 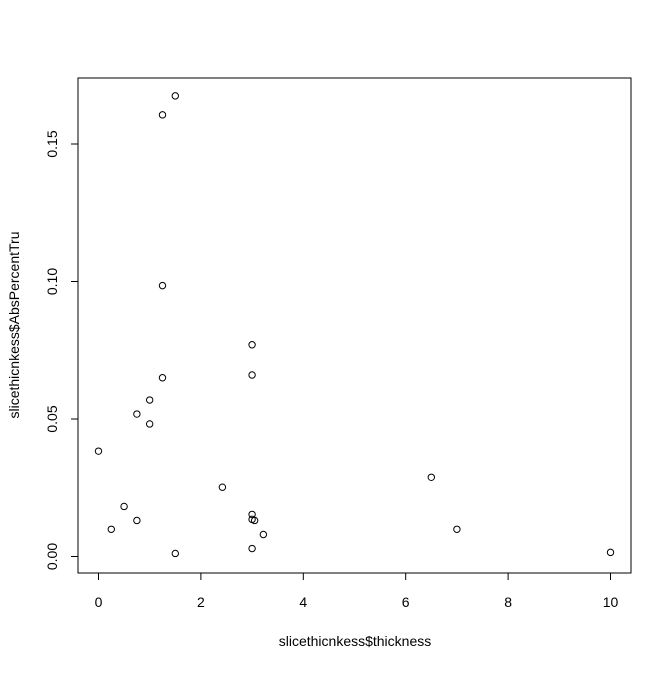 What do you see at coordinates (99, 602) in the screenshot?
I see `x-tick-label: 0` at bounding box center [99, 602].